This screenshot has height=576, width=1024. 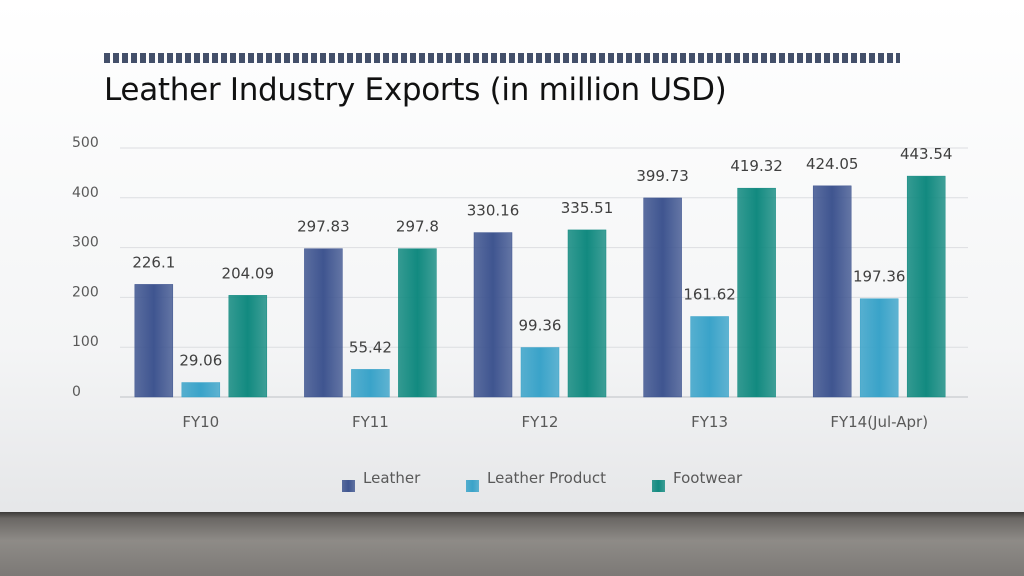 I want to click on y-axis-ticks: 0 100 200 300 400 500, so click(x=85, y=267).